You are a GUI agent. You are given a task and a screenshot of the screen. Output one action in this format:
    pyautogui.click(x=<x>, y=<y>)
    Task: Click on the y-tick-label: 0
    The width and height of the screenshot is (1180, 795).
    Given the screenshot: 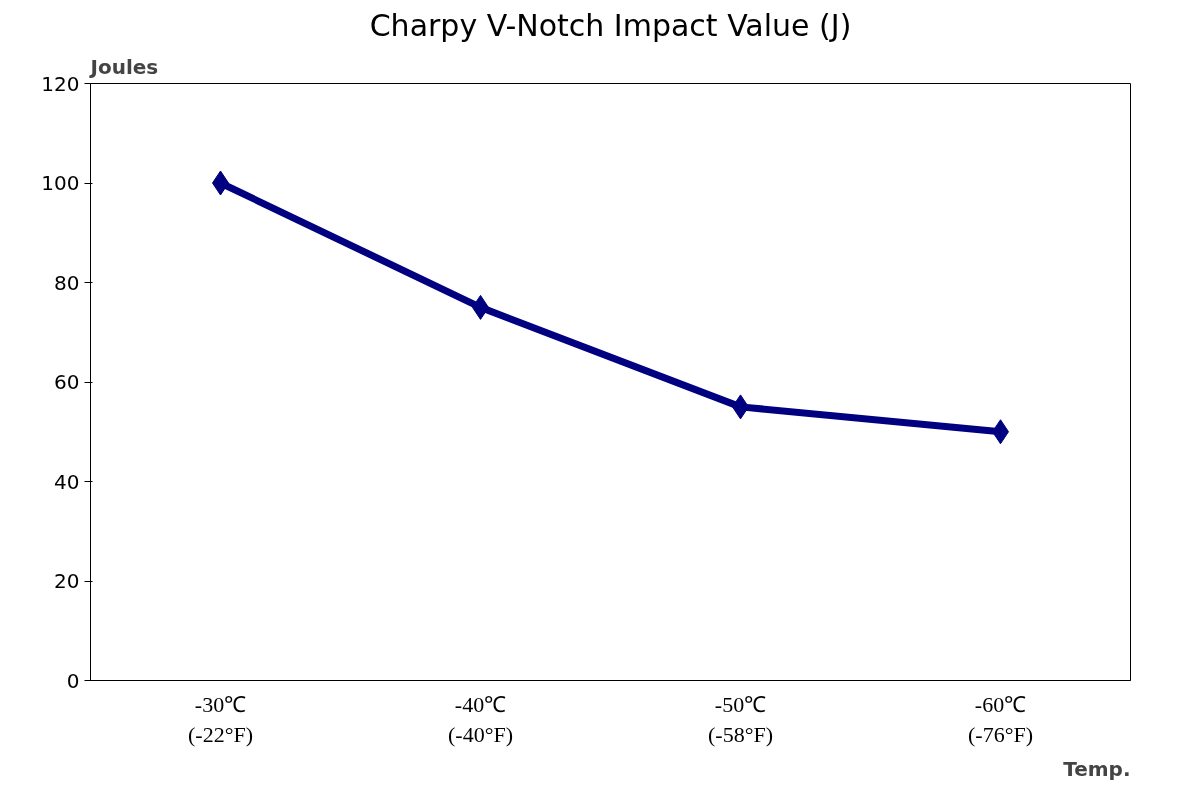 What is the action you would take?
    pyautogui.click(x=73, y=680)
    